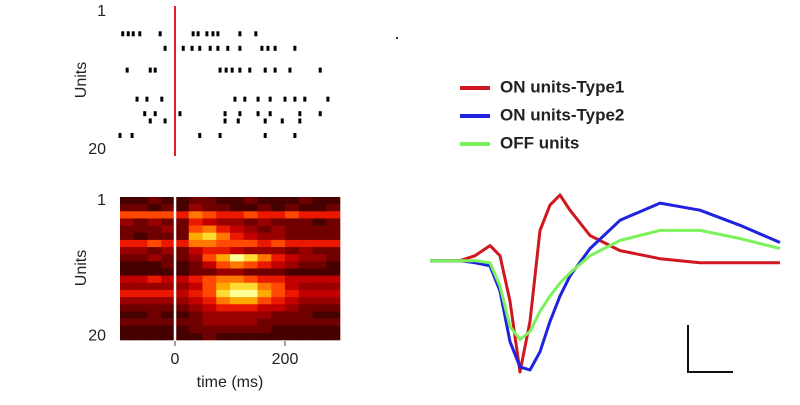 Image resolution: width=800 pixels, height=405 pixels. Describe the element at coordinates (81, 80) in the screenshot. I see `raster-y-label: Units` at that location.